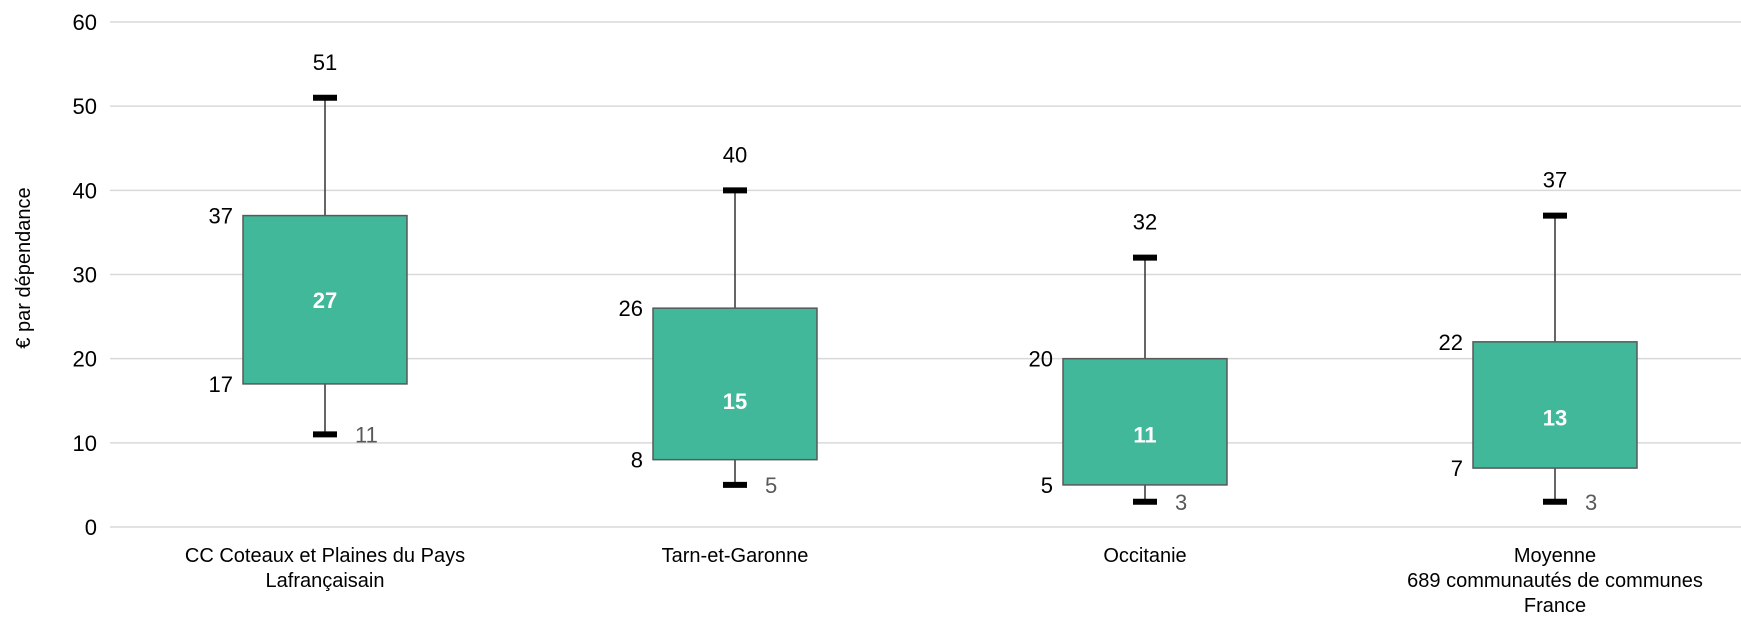  What do you see at coordinates (735, 401) in the screenshot?
I see `median-label: 15` at bounding box center [735, 401].